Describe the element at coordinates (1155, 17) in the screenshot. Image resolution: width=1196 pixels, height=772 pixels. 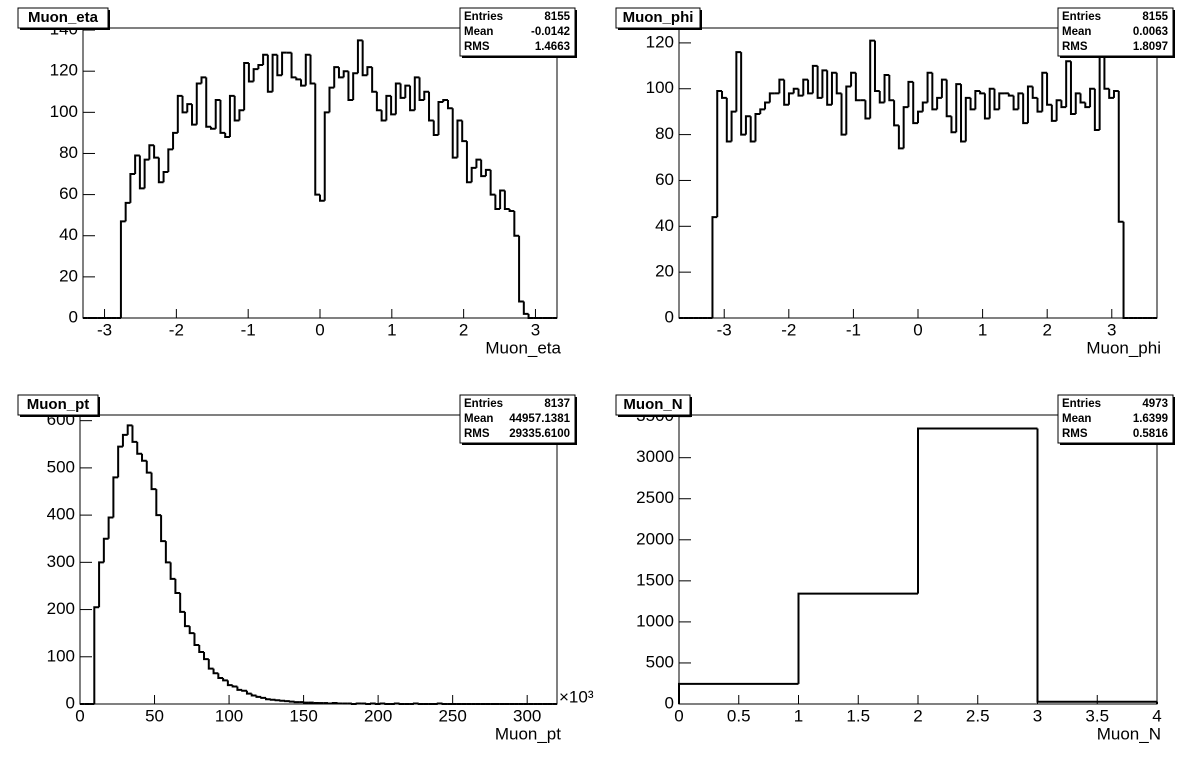
I see `stats-value: 8155` at that location.